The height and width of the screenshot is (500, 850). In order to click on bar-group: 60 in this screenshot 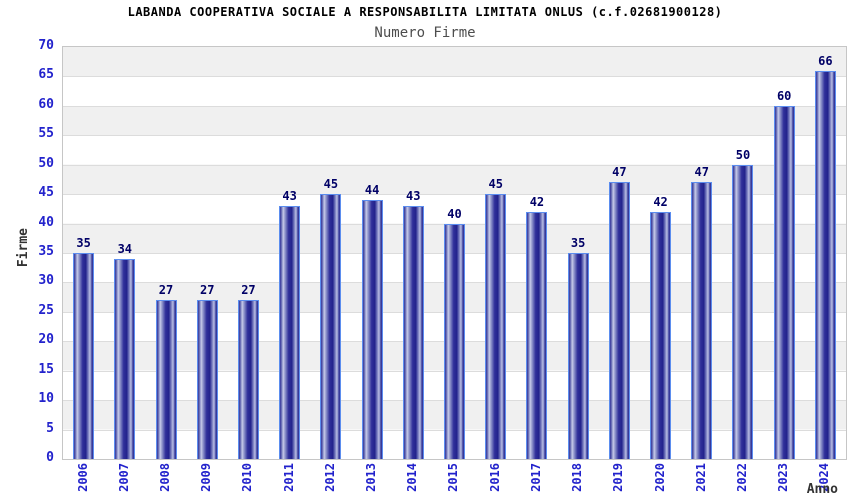, I will do `click(784, 253)`.